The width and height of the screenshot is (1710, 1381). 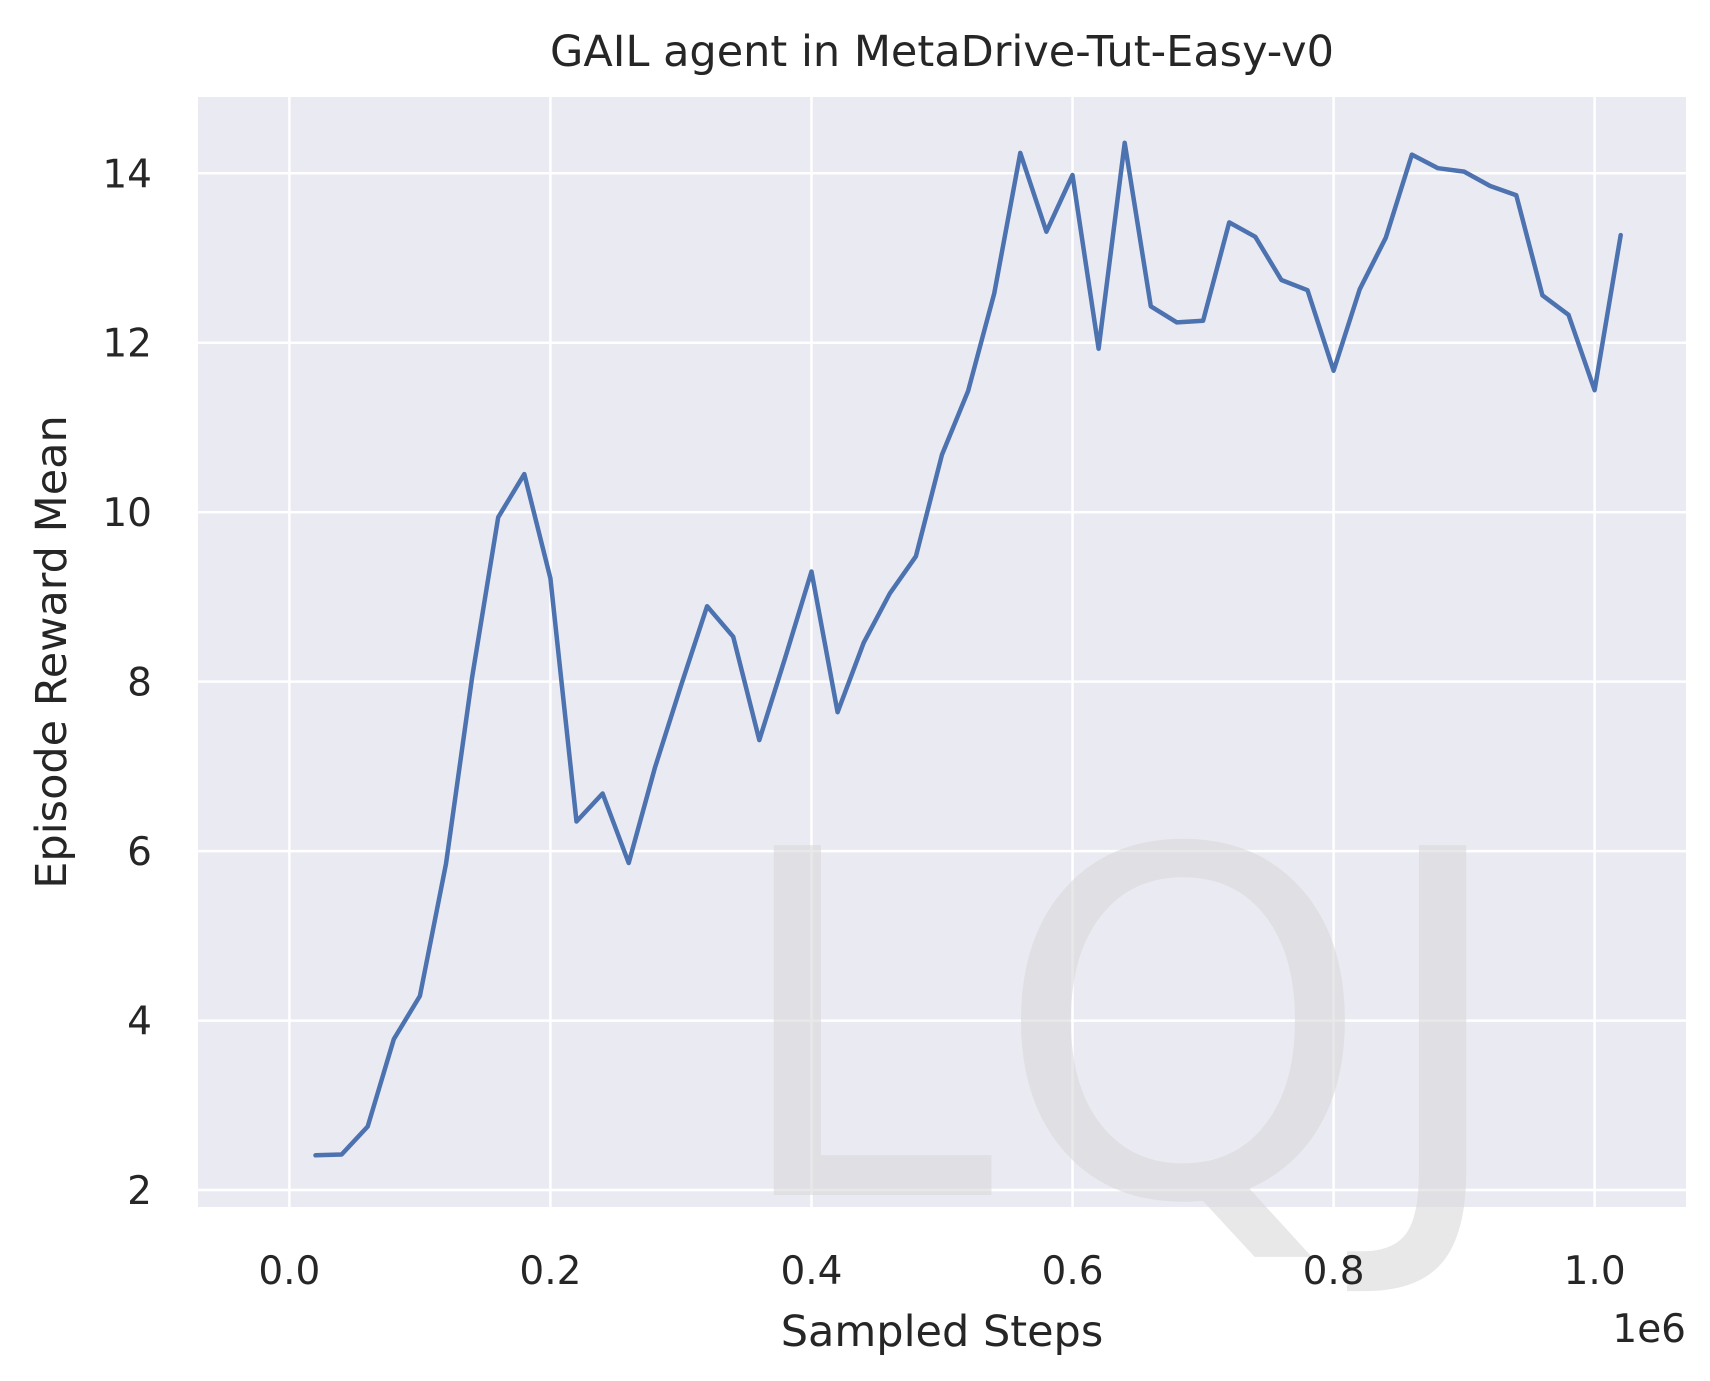 I want to click on y-tick-label: 10, so click(x=127, y=513).